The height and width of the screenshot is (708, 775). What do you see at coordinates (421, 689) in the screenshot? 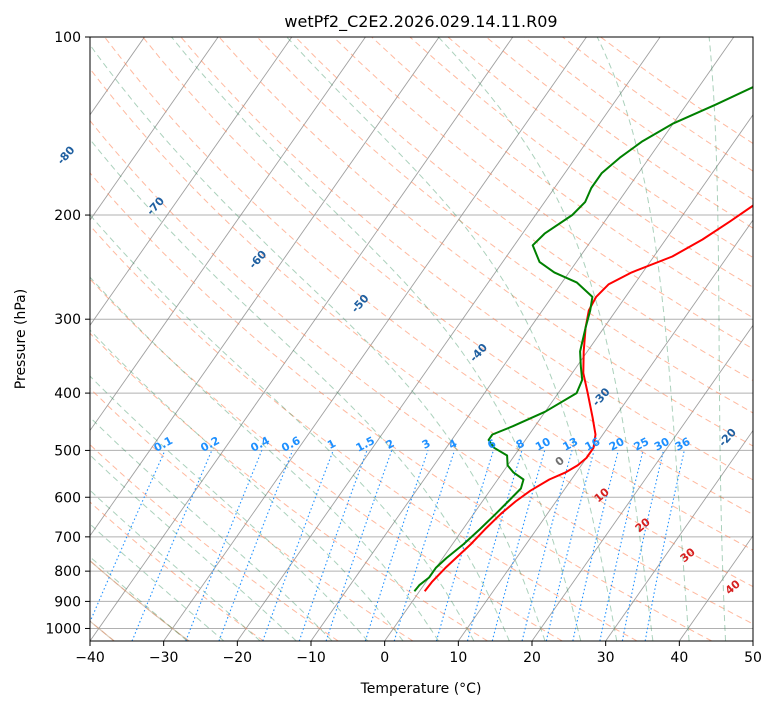
I see `x-axis-label: Temperature (°C)` at bounding box center [421, 689].